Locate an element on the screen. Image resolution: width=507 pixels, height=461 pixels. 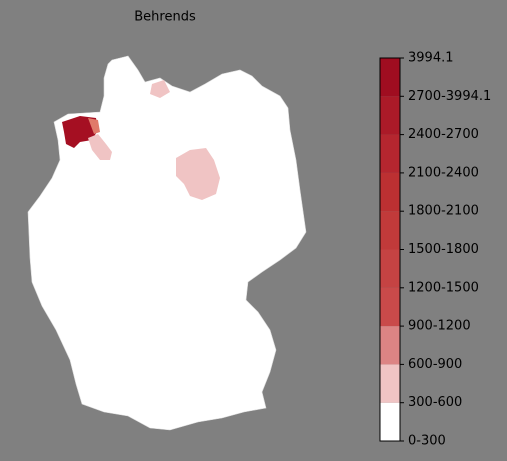
colorbar-label: 2700-3994.1 is located at coordinates (449, 96).